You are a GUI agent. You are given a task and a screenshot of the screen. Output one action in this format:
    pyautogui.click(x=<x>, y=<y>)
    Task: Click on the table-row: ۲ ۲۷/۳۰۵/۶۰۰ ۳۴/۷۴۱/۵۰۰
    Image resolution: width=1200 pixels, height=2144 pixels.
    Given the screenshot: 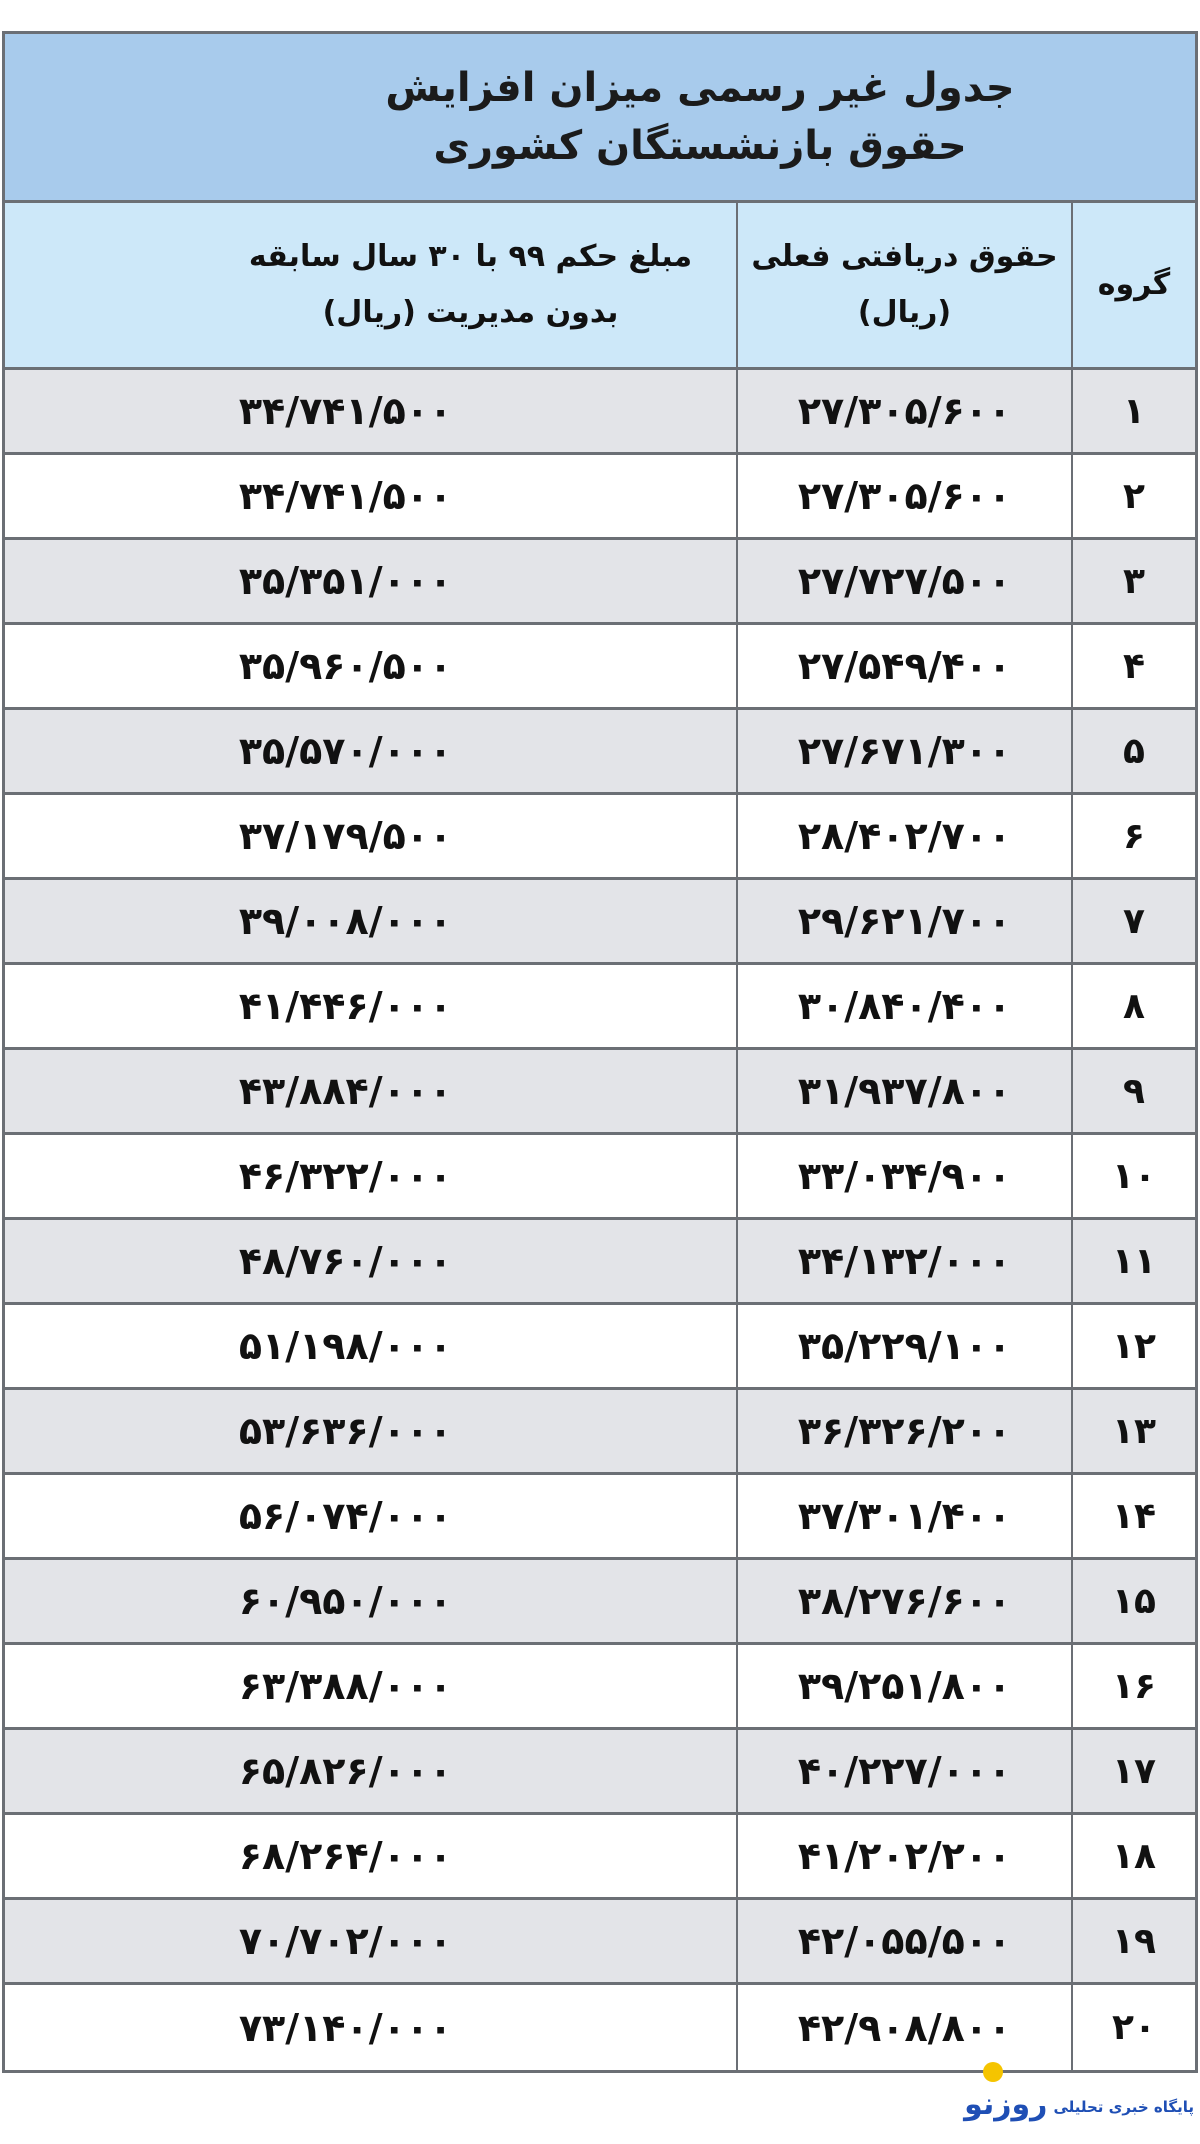 What is the action you would take?
    pyautogui.click(x=600, y=497)
    